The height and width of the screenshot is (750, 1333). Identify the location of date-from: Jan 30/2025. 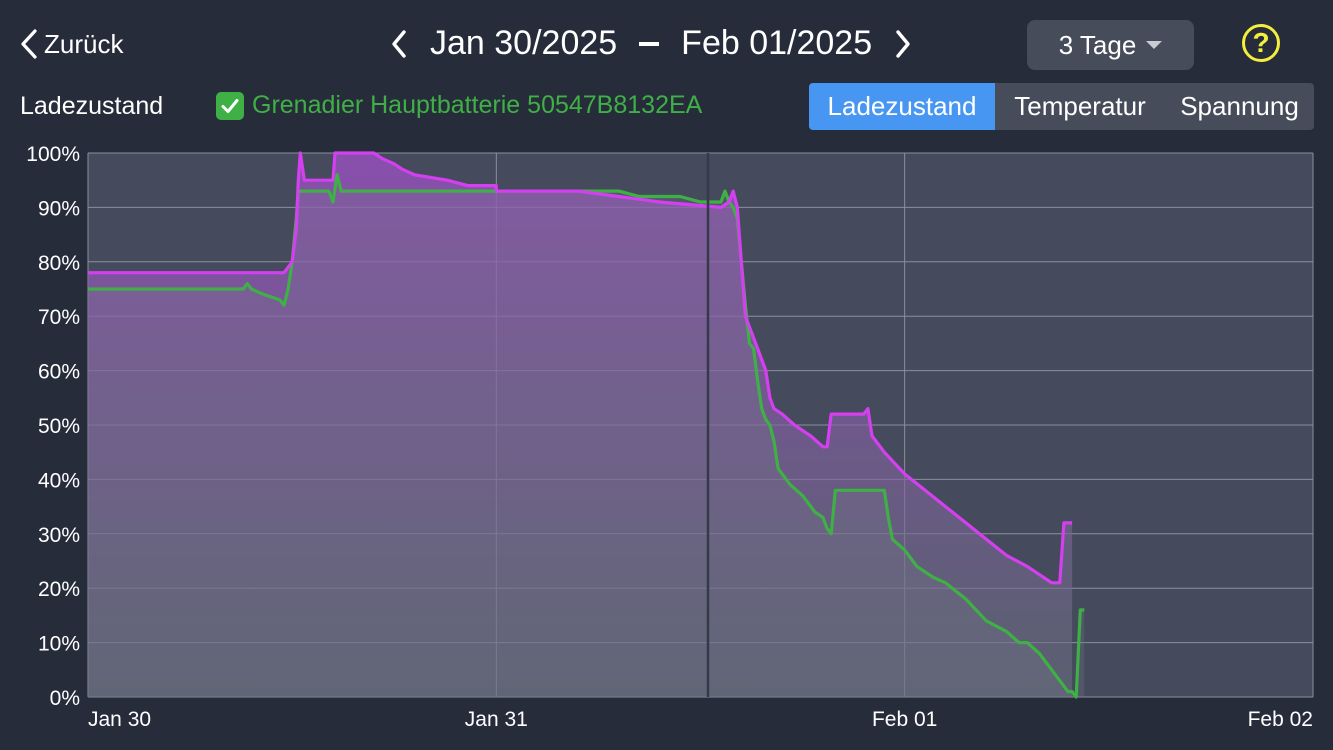
(524, 43).